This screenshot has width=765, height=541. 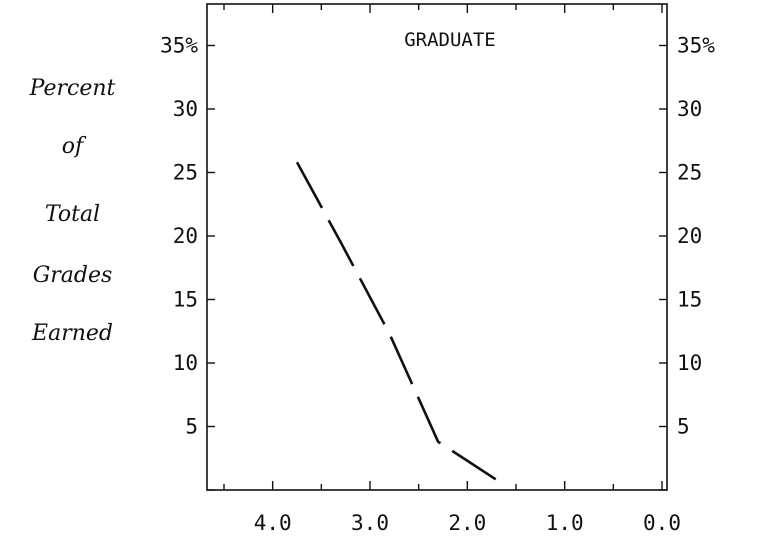 What do you see at coordinates (662, 523) in the screenshot?
I see `x-tick-label: 0.0` at bounding box center [662, 523].